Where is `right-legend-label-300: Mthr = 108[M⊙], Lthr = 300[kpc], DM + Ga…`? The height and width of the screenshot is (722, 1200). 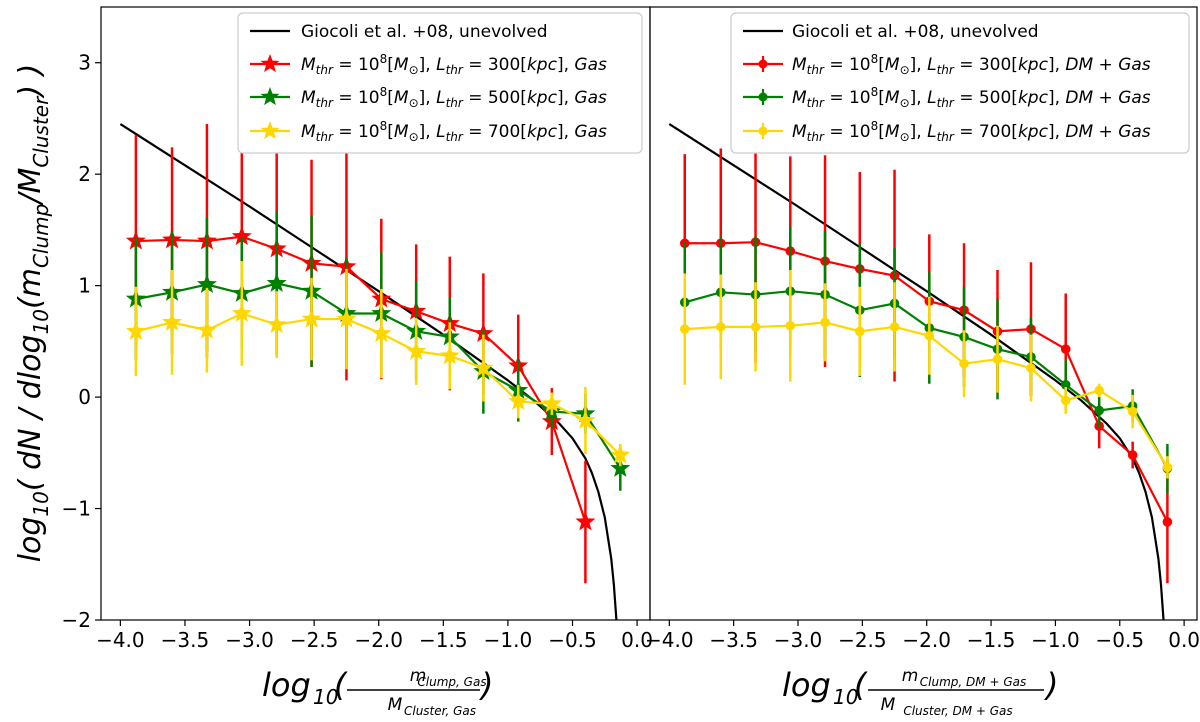 right-legend-label-300: Mthr = 108[M⊙], Lthr = 300[kpc], DM + Ga… is located at coordinates (971, 64).